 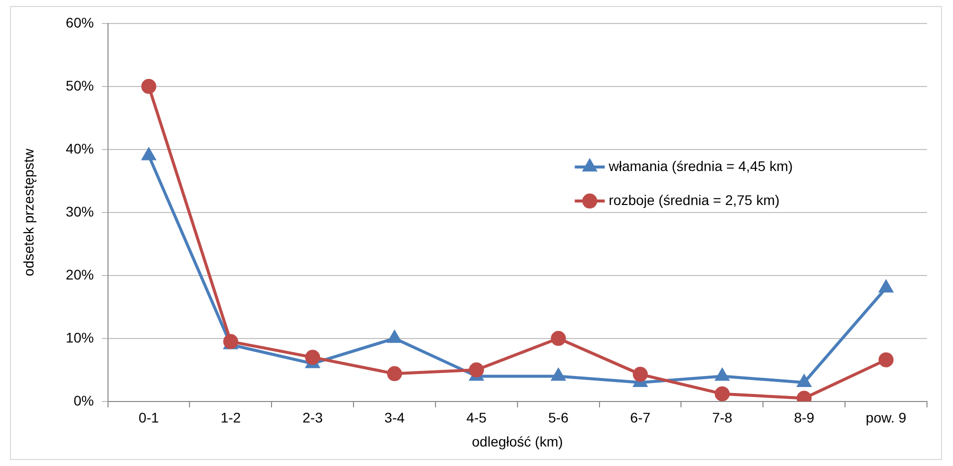 What do you see at coordinates (886, 418) in the screenshot?
I see `x-tick-label: pow. 9` at bounding box center [886, 418].